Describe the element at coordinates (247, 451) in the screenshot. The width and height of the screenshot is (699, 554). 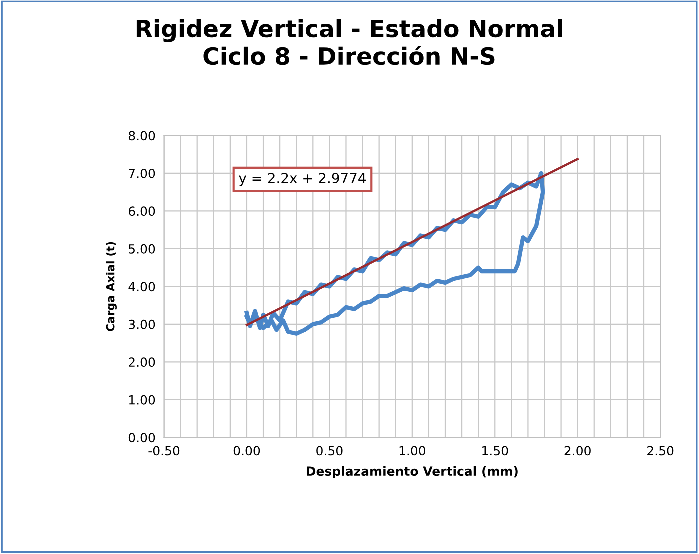
I see `x-tick-label: 0.00` at that location.